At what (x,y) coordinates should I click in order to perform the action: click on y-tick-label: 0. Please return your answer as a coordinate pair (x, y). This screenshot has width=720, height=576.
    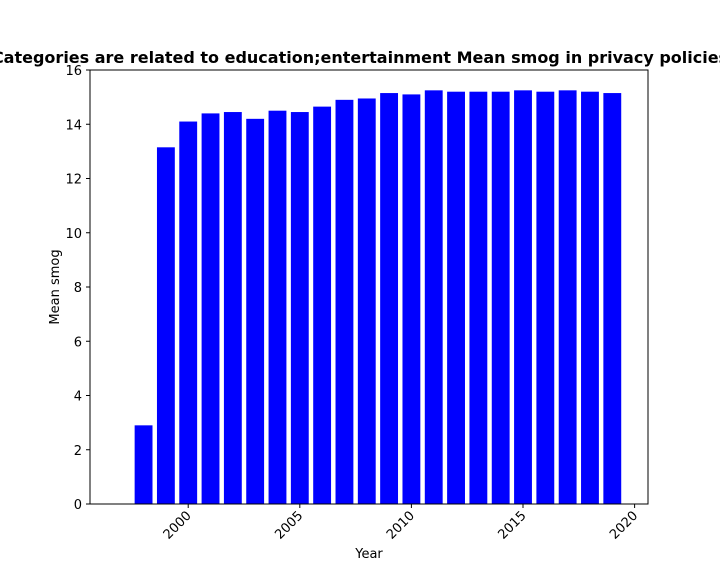
    Looking at the image, I should click on (78, 505).